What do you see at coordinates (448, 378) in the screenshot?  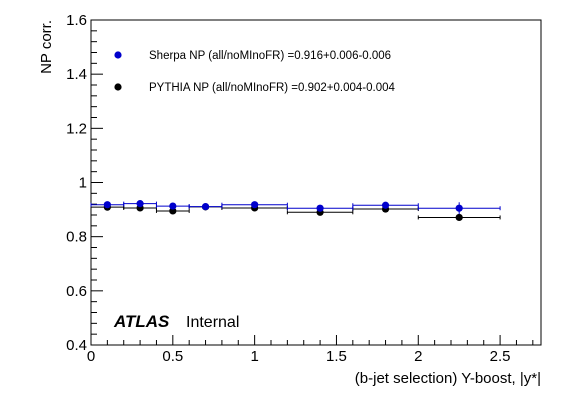 I see `x-axis-label: (b-jet selection) Y-boost, |y*|` at bounding box center [448, 378].